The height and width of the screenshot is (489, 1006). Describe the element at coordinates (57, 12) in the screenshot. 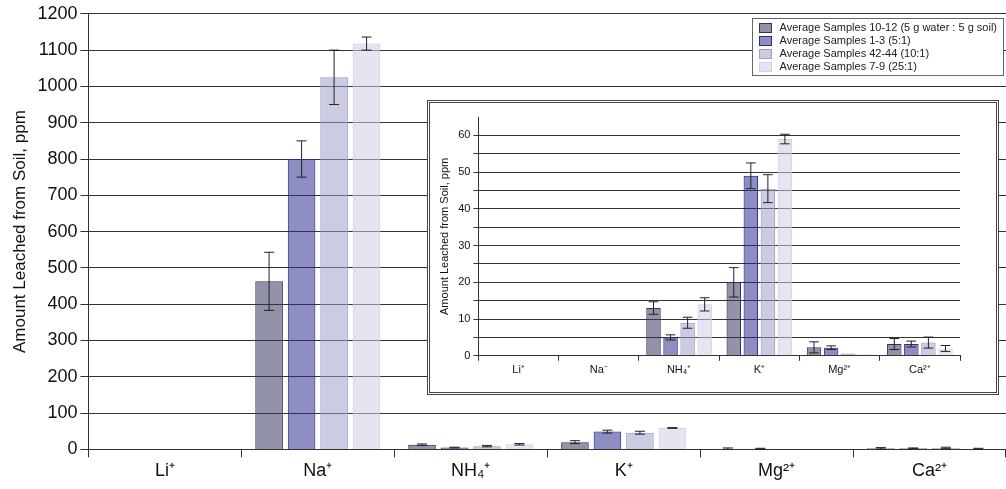

I see `y-tick-label: 1200` at that location.